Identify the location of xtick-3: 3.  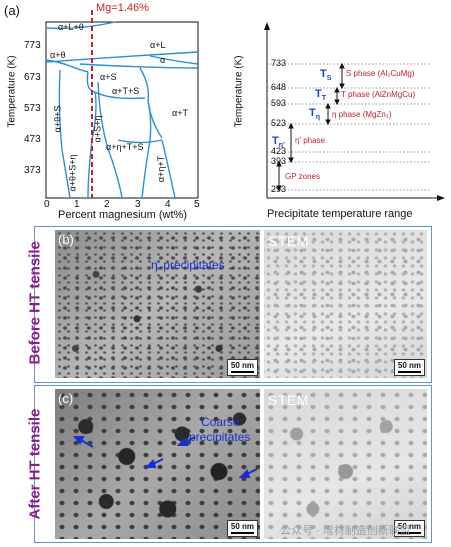
(138, 204).